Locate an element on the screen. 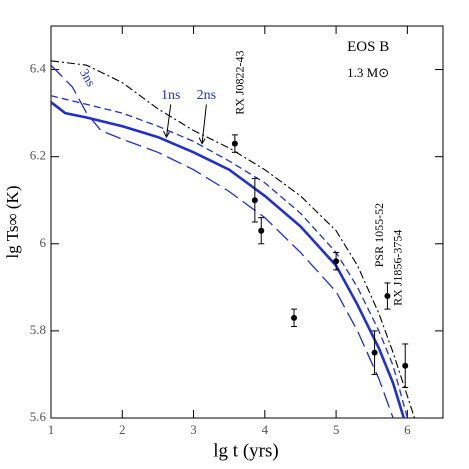 The width and height of the screenshot is (469, 469). x-tick-label: 3 is located at coordinates (193, 429).